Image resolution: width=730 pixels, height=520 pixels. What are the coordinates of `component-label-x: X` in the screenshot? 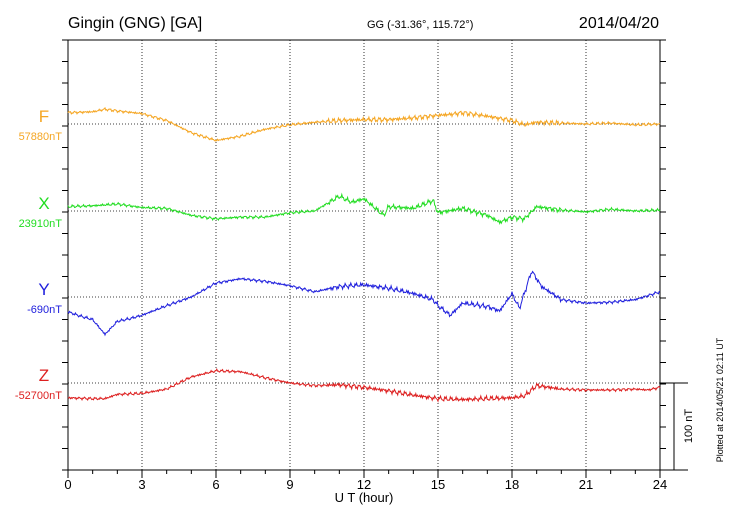 It's located at (43, 203).